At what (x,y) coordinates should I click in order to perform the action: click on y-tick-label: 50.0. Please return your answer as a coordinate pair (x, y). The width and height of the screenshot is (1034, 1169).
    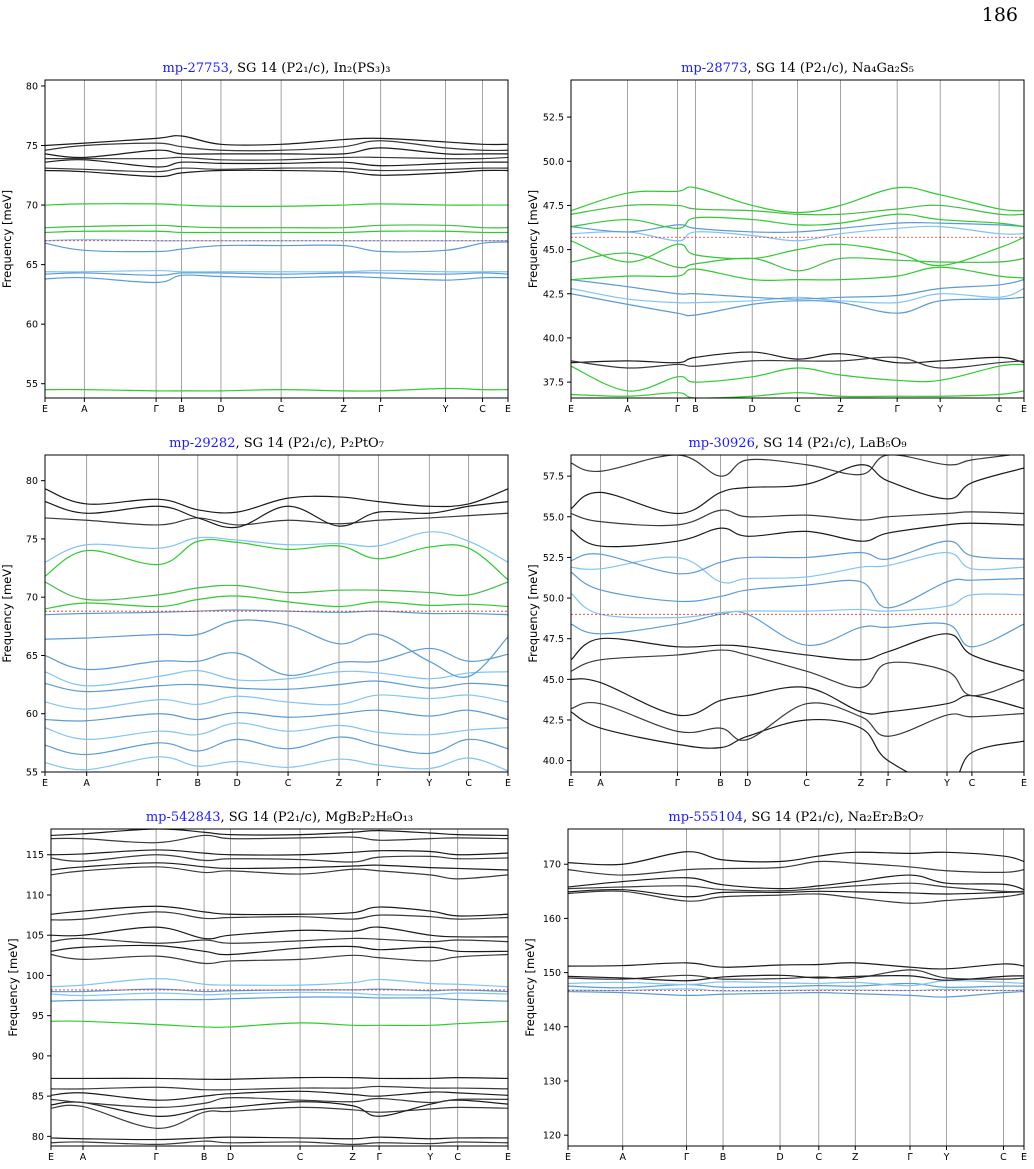
    Looking at the image, I should click on (553, 162).